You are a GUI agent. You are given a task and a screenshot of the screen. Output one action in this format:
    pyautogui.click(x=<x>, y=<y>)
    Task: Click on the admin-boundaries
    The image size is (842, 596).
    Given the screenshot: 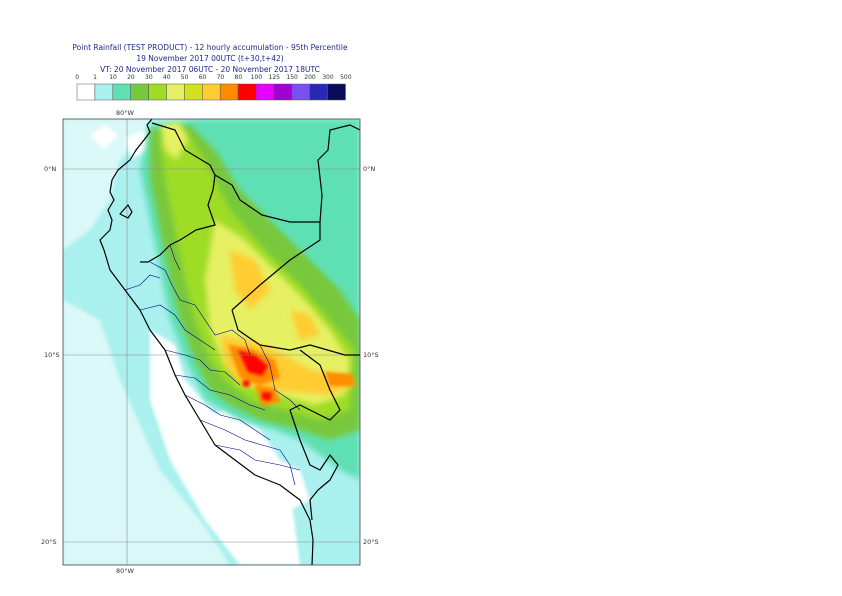 What is the action you would take?
    pyautogui.click(x=212, y=365)
    